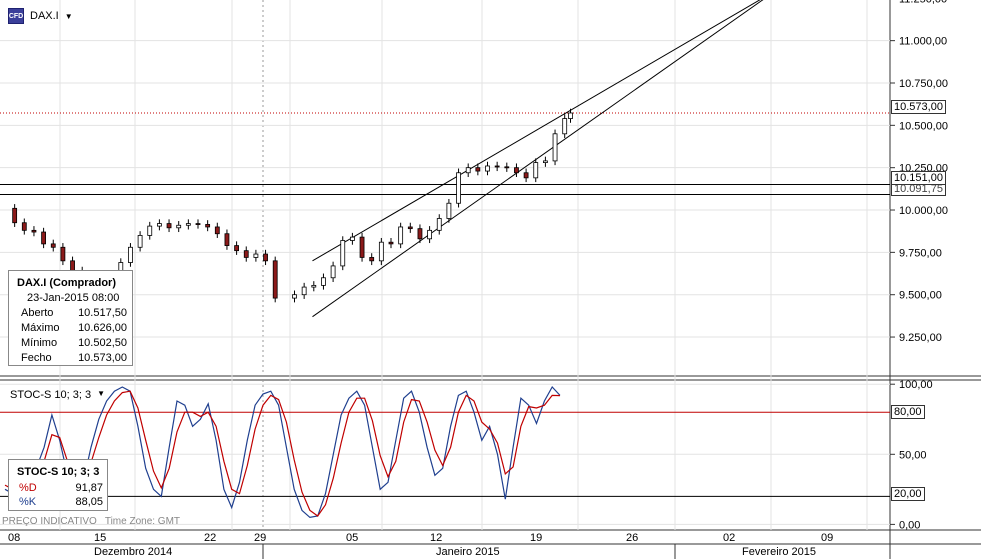  I want to click on y-tick-label: 9.250,00, so click(920, 338).